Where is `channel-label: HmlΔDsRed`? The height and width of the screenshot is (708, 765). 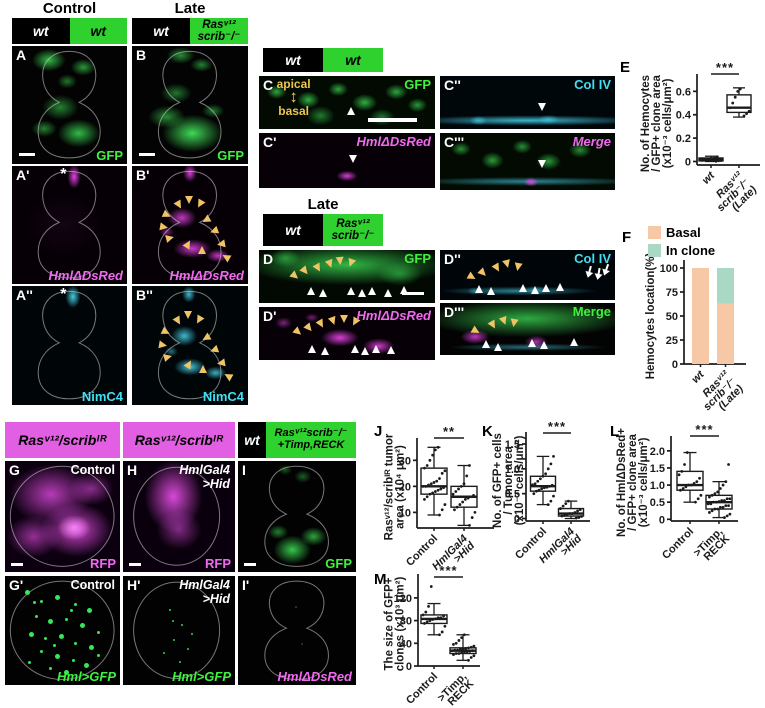
channel-label: HmlΔDsRed is located at coordinates (314, 676).